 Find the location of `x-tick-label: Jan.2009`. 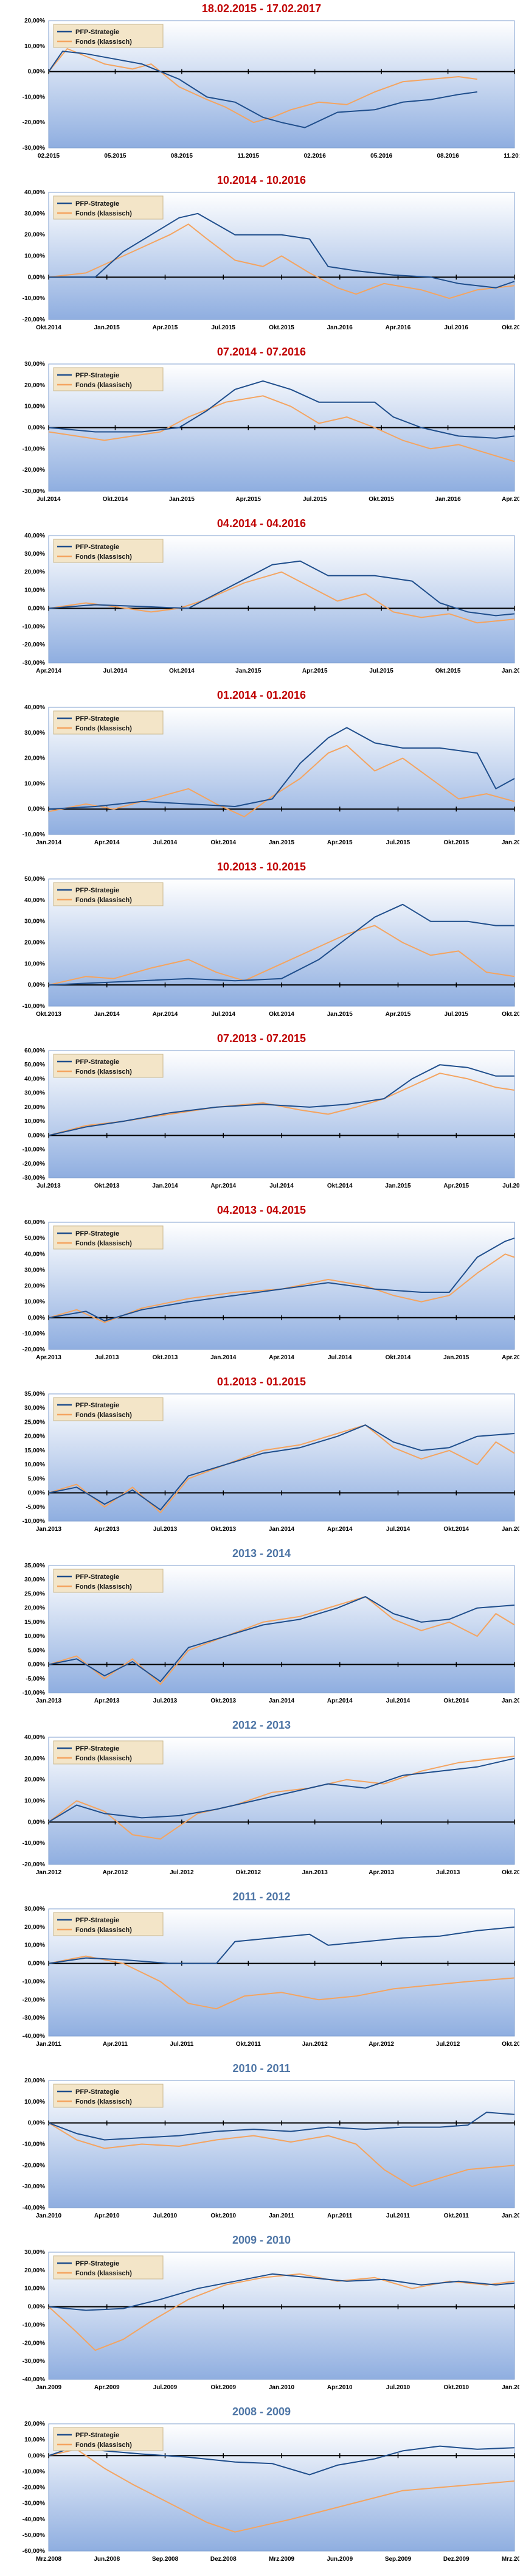

x-tick-label: Jan.2009 is located at coordinates (49, 2387).